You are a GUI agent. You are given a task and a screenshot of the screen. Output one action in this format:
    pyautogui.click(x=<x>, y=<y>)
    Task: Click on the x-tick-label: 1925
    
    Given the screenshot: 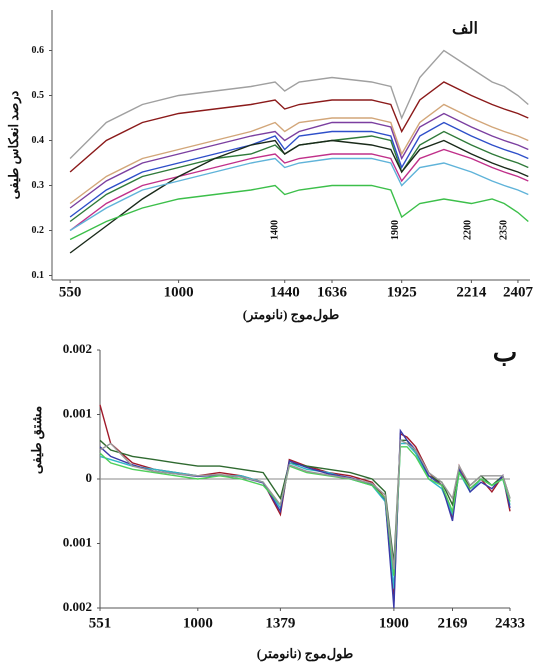 What is the action you would take?
    pyautogui.click(x=402, y=292)
    